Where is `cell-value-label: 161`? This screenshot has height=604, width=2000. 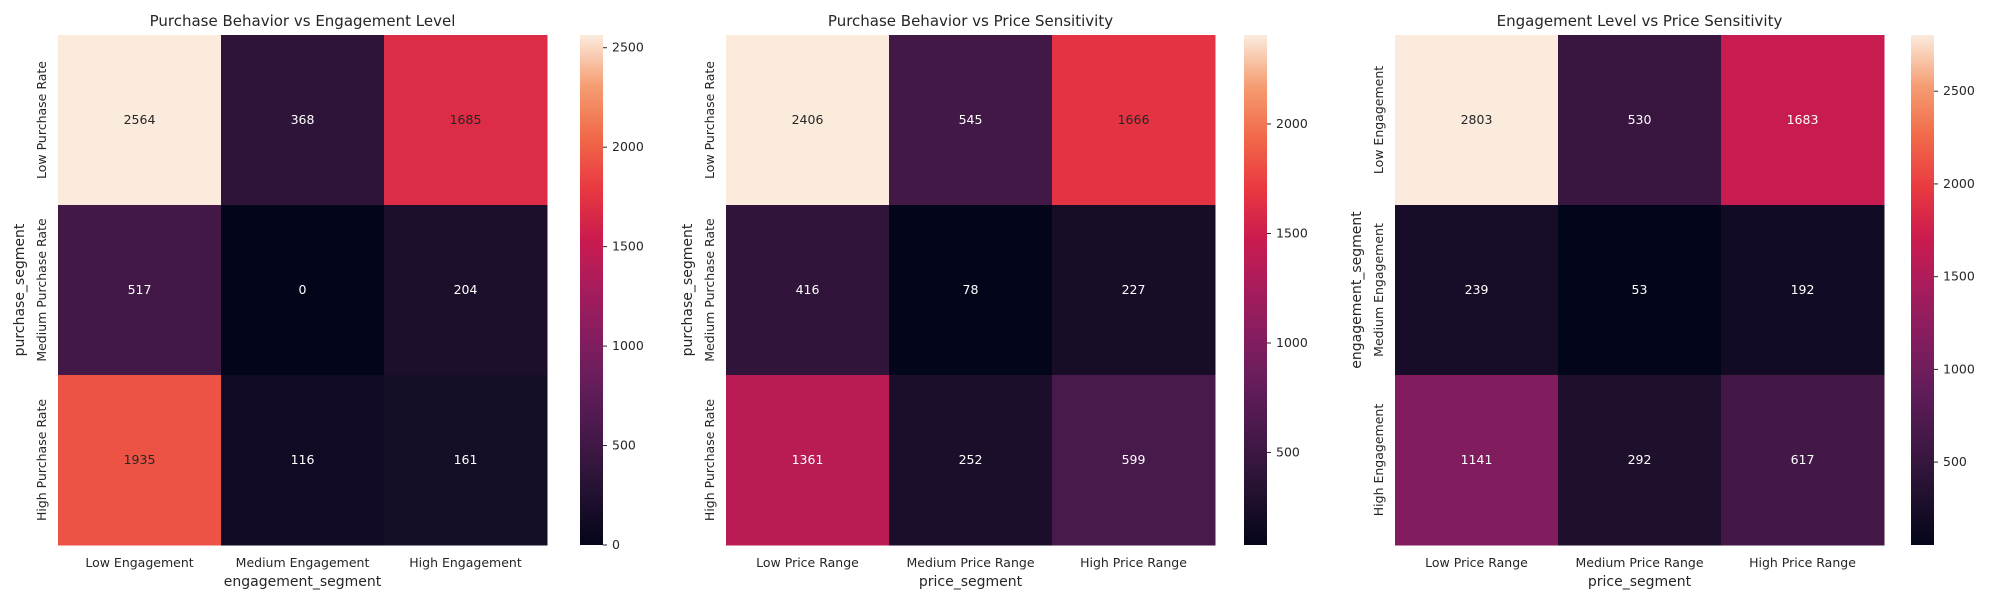 cell-value-label: 161 is located at coordinates (466, 459).